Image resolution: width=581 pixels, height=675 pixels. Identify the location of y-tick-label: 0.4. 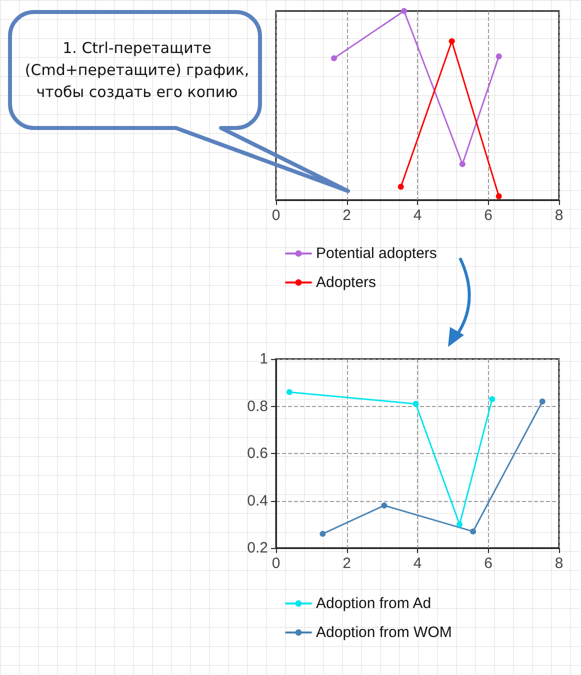
(257, 501).